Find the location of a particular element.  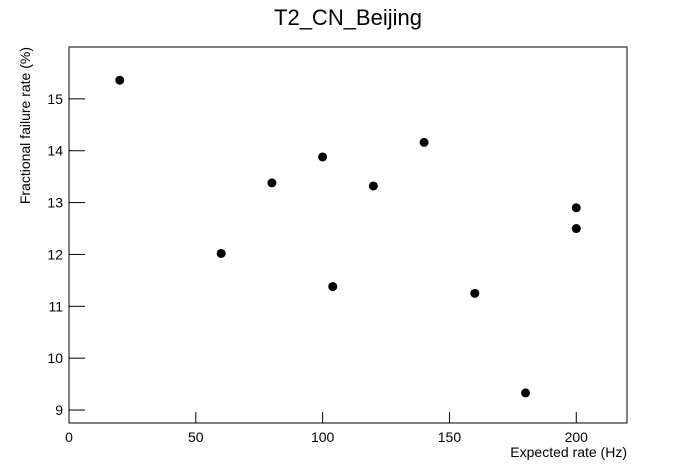

y-tick-label: 9 is located at coordinates (59, 410).